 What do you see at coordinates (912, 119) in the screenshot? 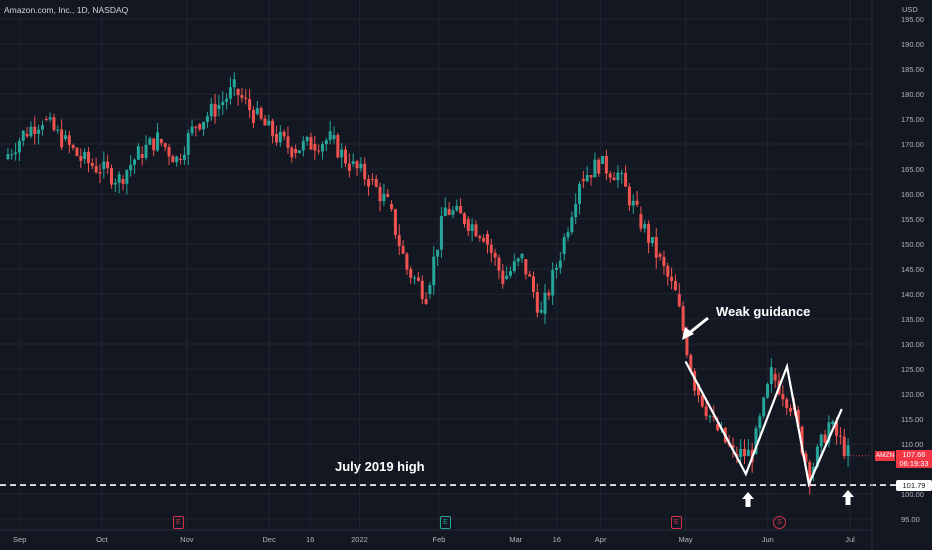
I see `price-tick-label: 175.00` at bounding box center [912, 119].